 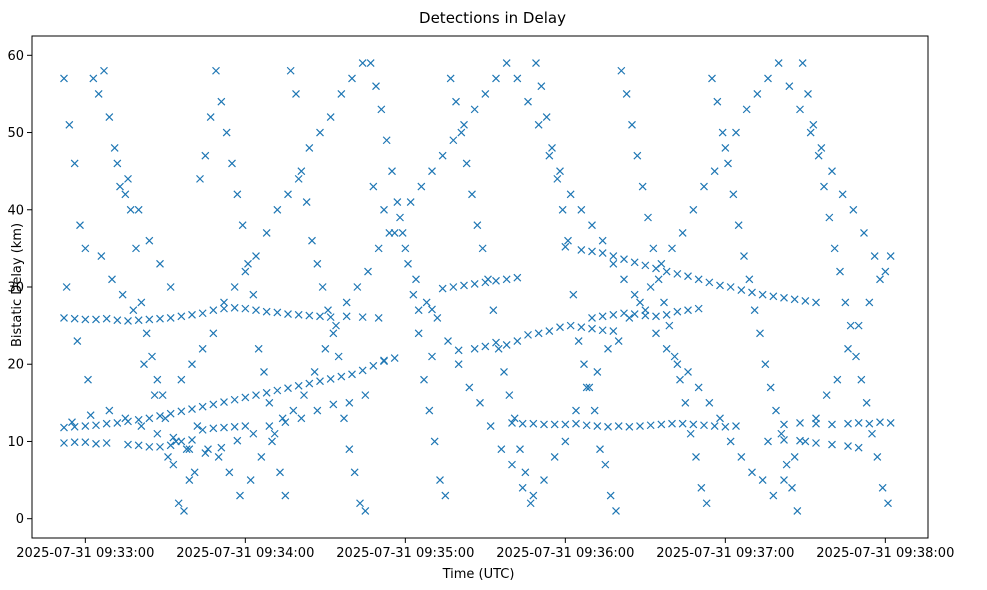 What do you see at coordinates (15, 288) in the screenshot?
I see `y-tick-label: 30` at bounding box center [15, 288].